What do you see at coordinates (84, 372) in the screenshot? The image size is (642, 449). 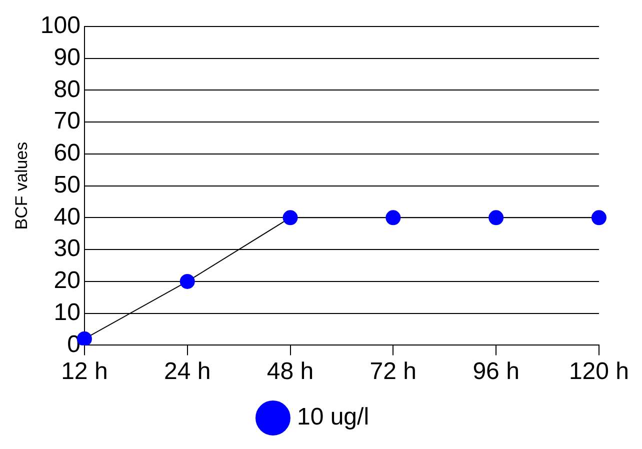 I see `x-tick-label: 12 h` at bounding box center [84, 372].